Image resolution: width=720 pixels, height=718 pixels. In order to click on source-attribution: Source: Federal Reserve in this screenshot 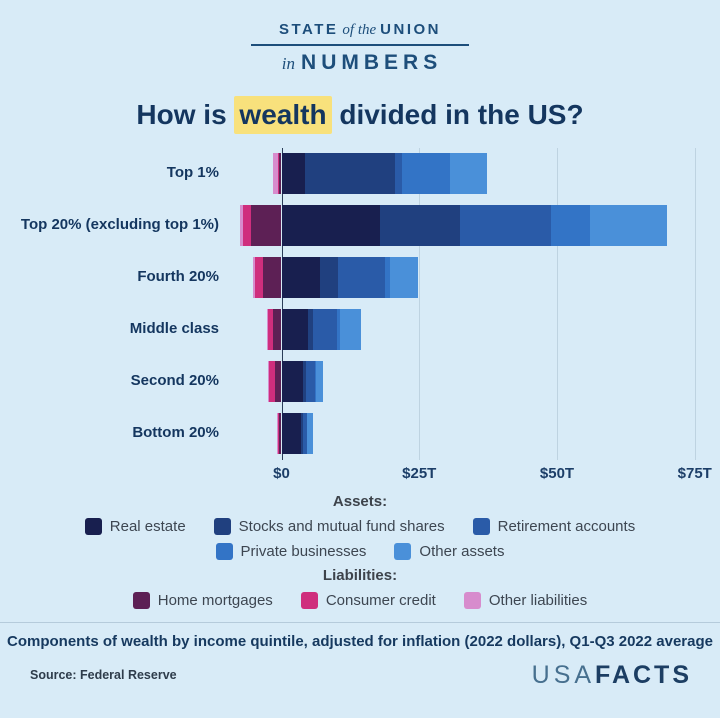, I will do `click(103, 675)`.